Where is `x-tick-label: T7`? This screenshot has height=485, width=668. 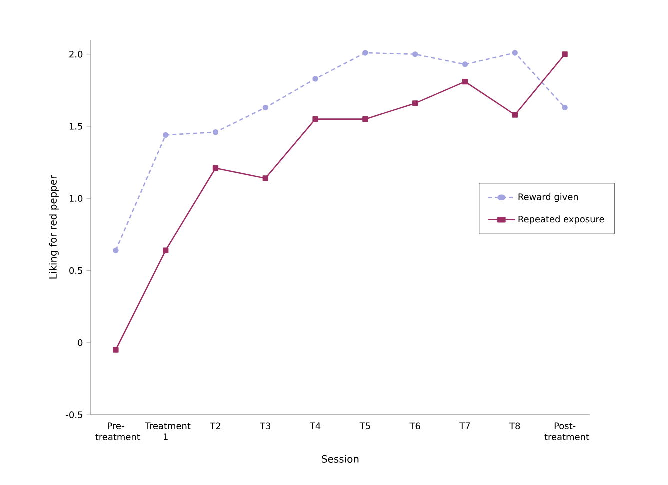 x-tick-label: T7 is located at coordinates (465, 426).